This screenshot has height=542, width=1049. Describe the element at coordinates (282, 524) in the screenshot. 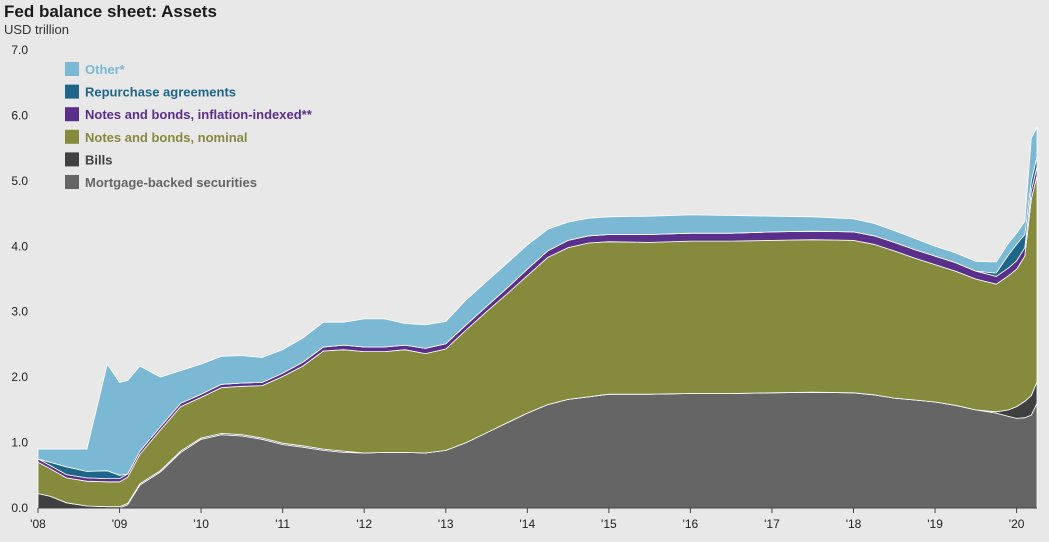

I see `x-tick-label: '11` at that location.